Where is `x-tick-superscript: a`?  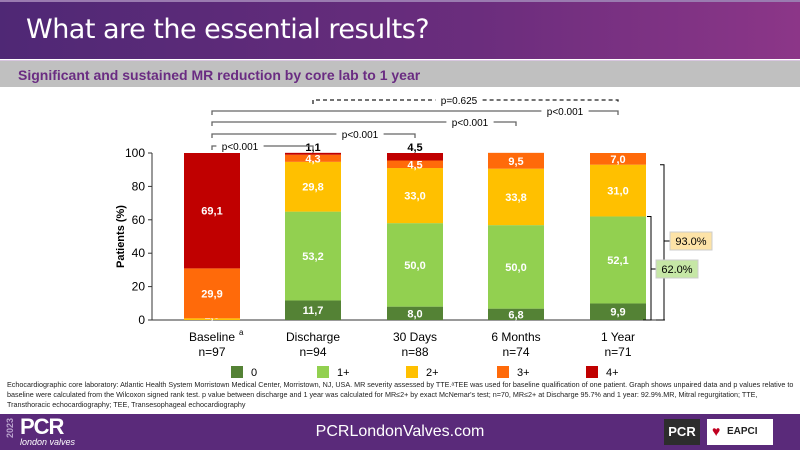 x-tick-superscript: a is located at coordinates (241, 332).